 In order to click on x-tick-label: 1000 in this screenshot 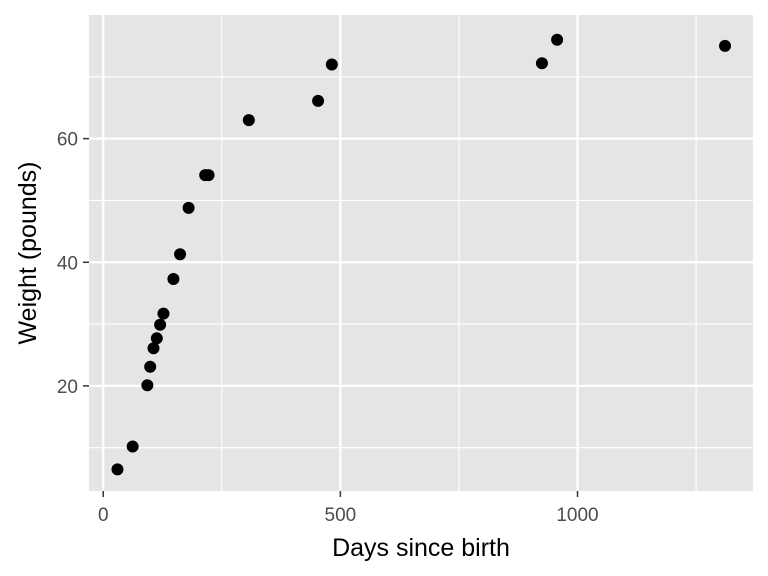, I will do `click(577, 515)`.